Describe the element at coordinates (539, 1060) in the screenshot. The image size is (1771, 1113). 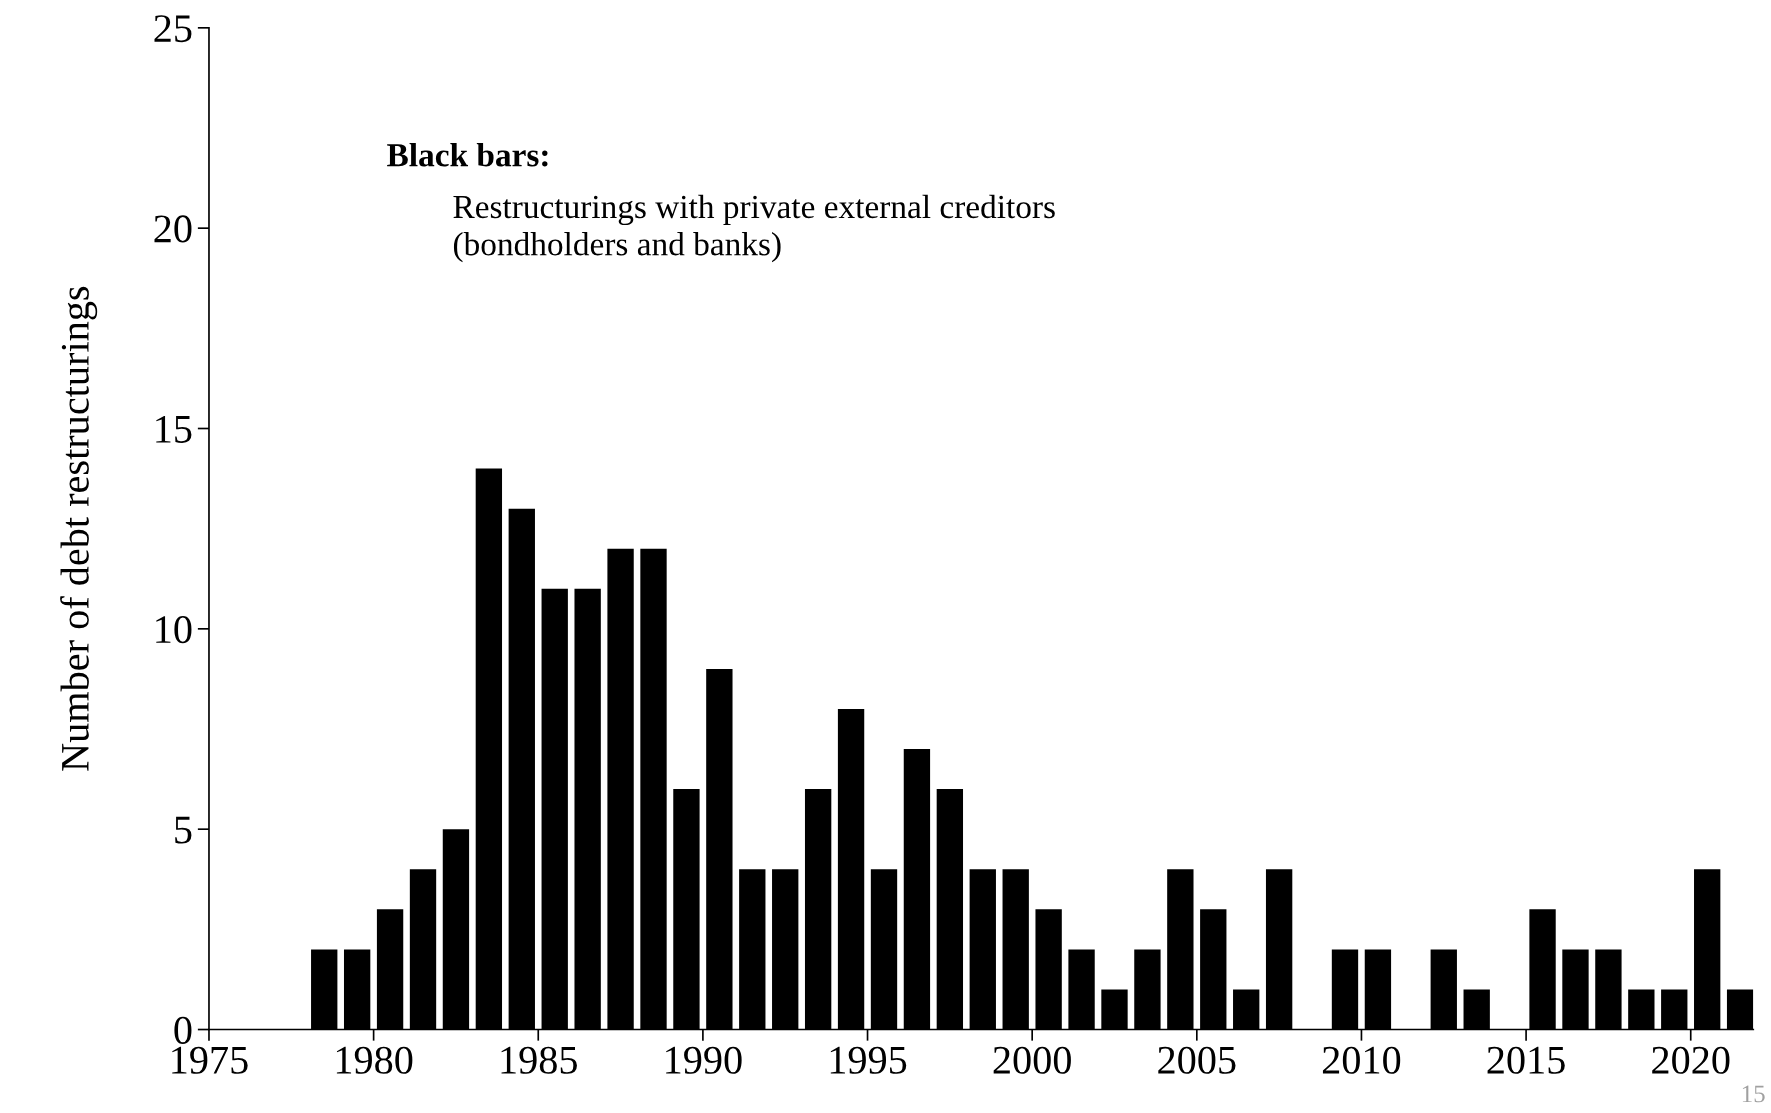
I see `x-tick-label: 1985` at that location.